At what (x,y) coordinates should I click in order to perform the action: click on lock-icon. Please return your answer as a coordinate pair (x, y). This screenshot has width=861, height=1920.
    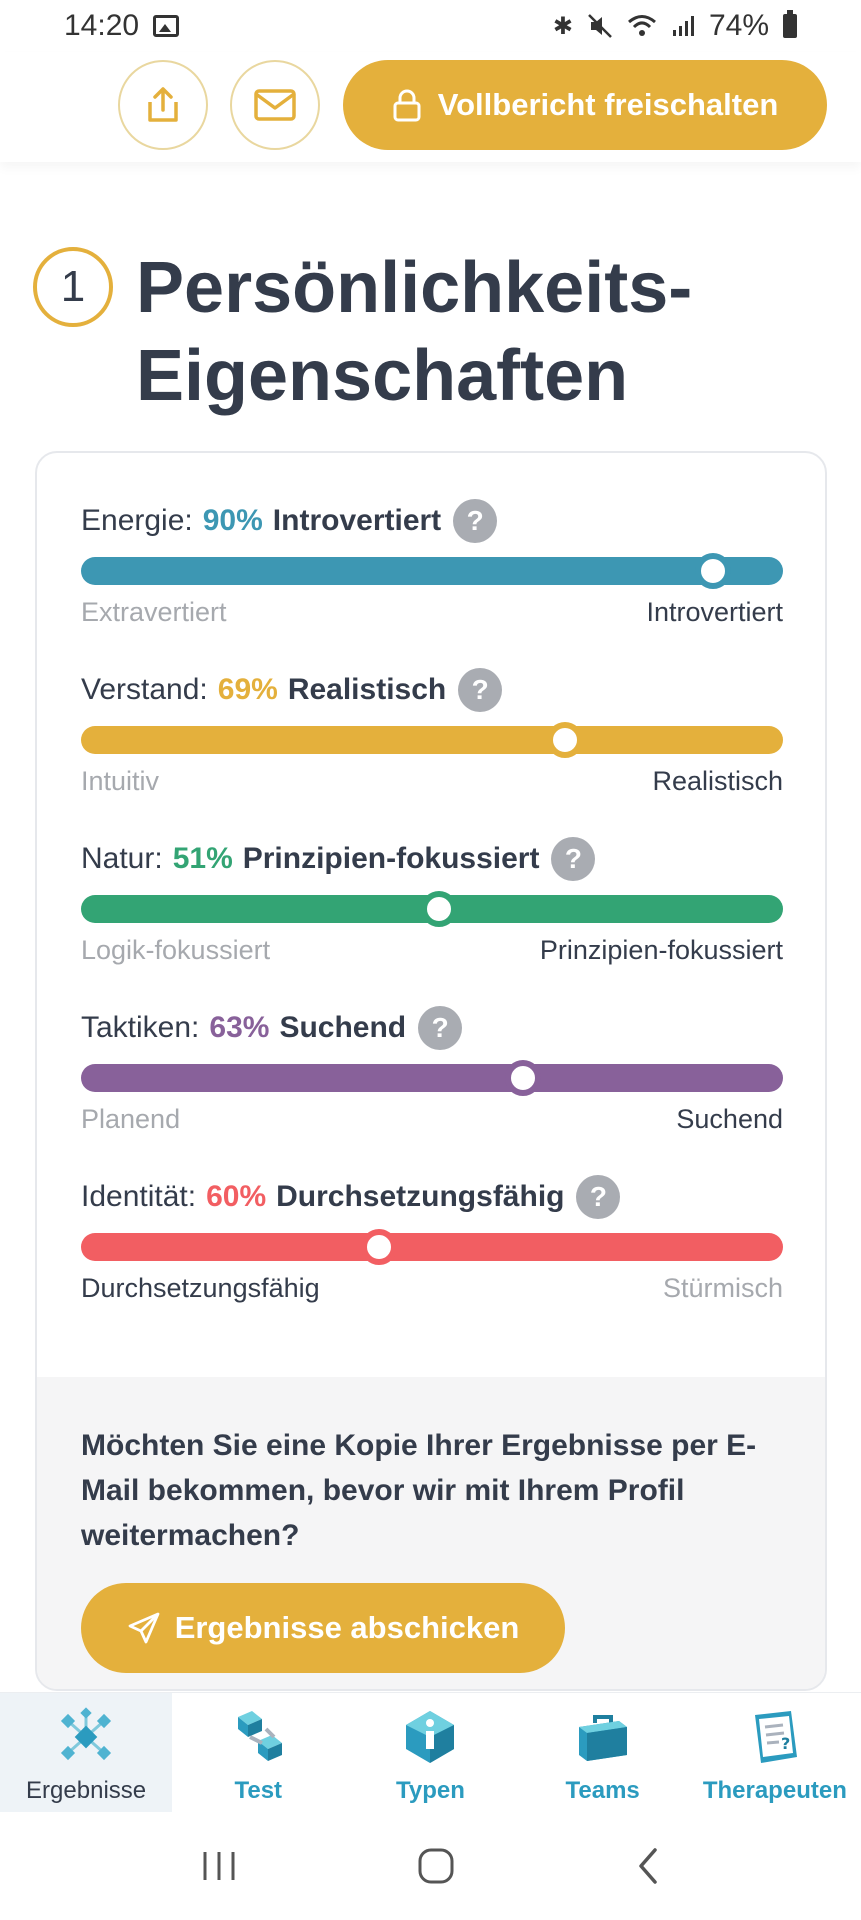
    Looking at the image, I should click on (407, 105).